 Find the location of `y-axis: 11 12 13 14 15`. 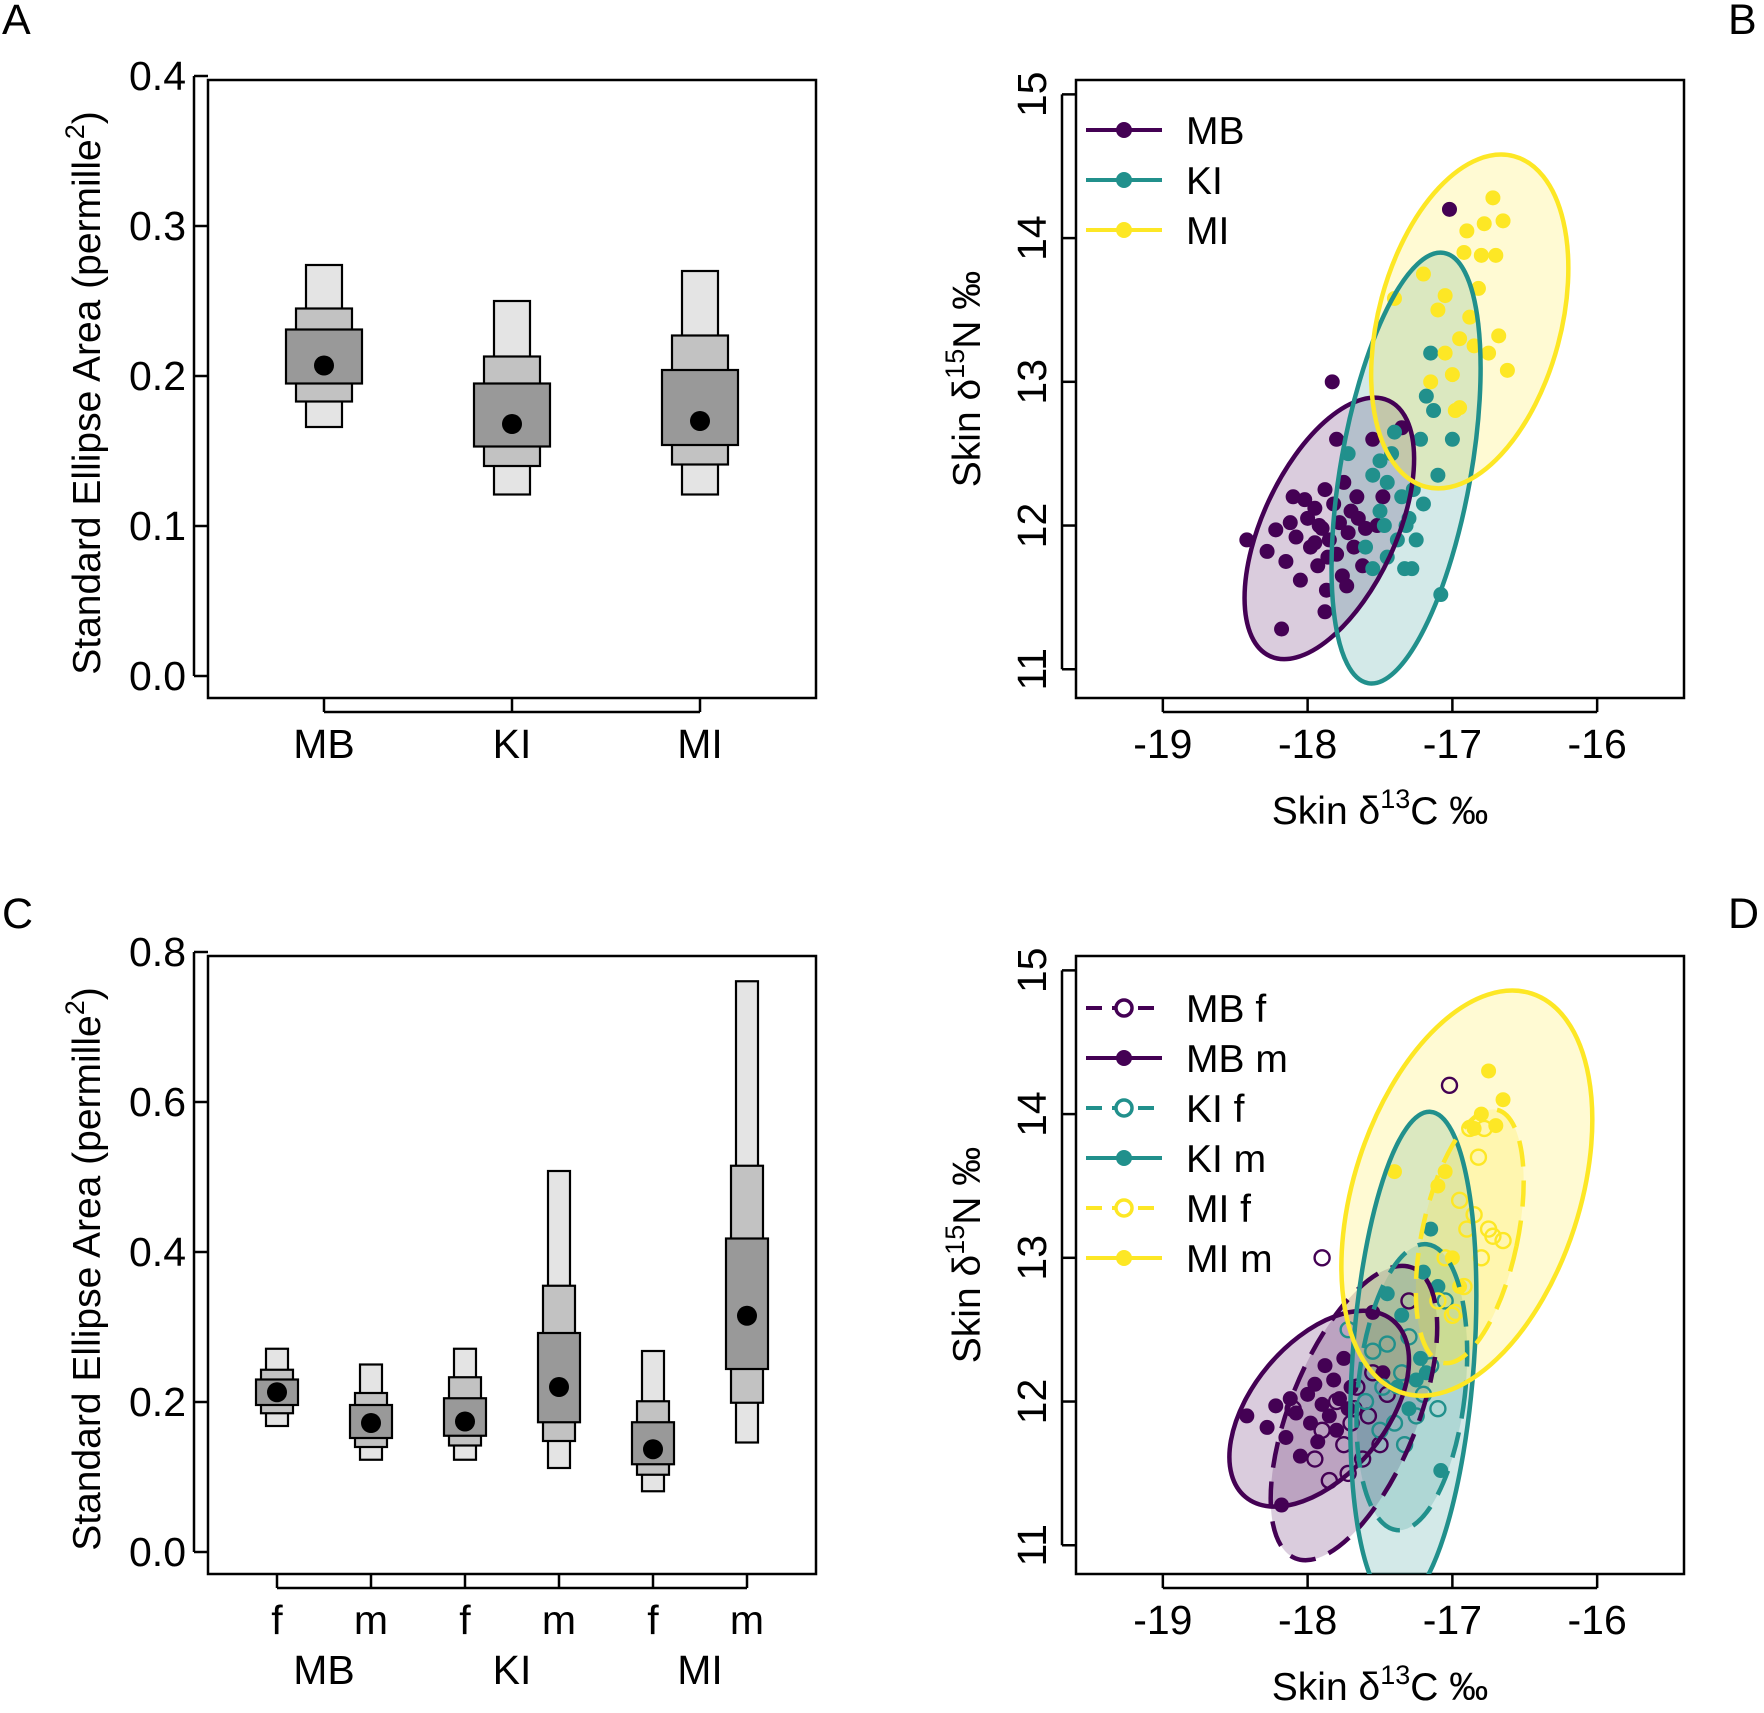

y-axis: 11 12 13 14 15 is located at coordinates (1042, 1257).